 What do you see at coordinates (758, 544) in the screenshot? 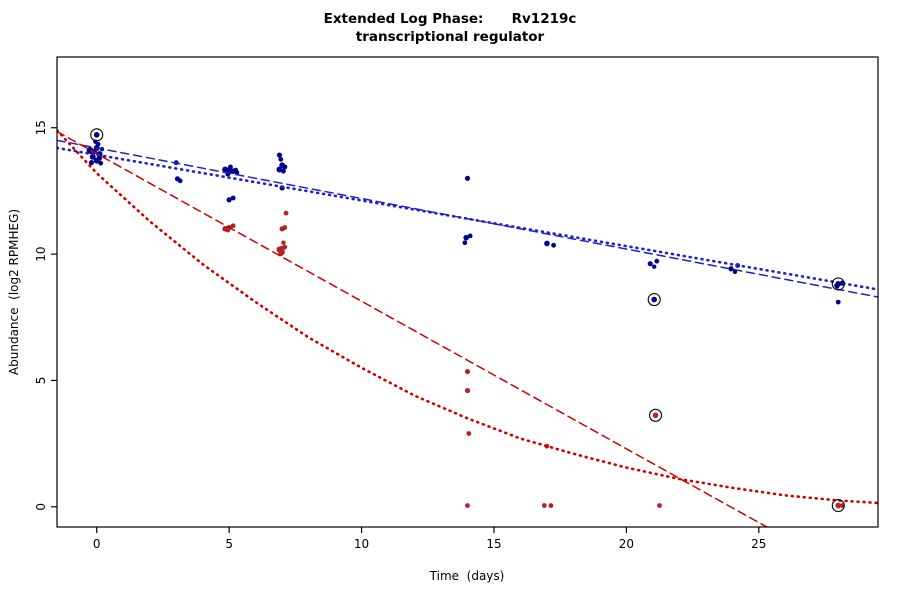
I see `x-tick-label: 25` at bounding box center [758, 544].